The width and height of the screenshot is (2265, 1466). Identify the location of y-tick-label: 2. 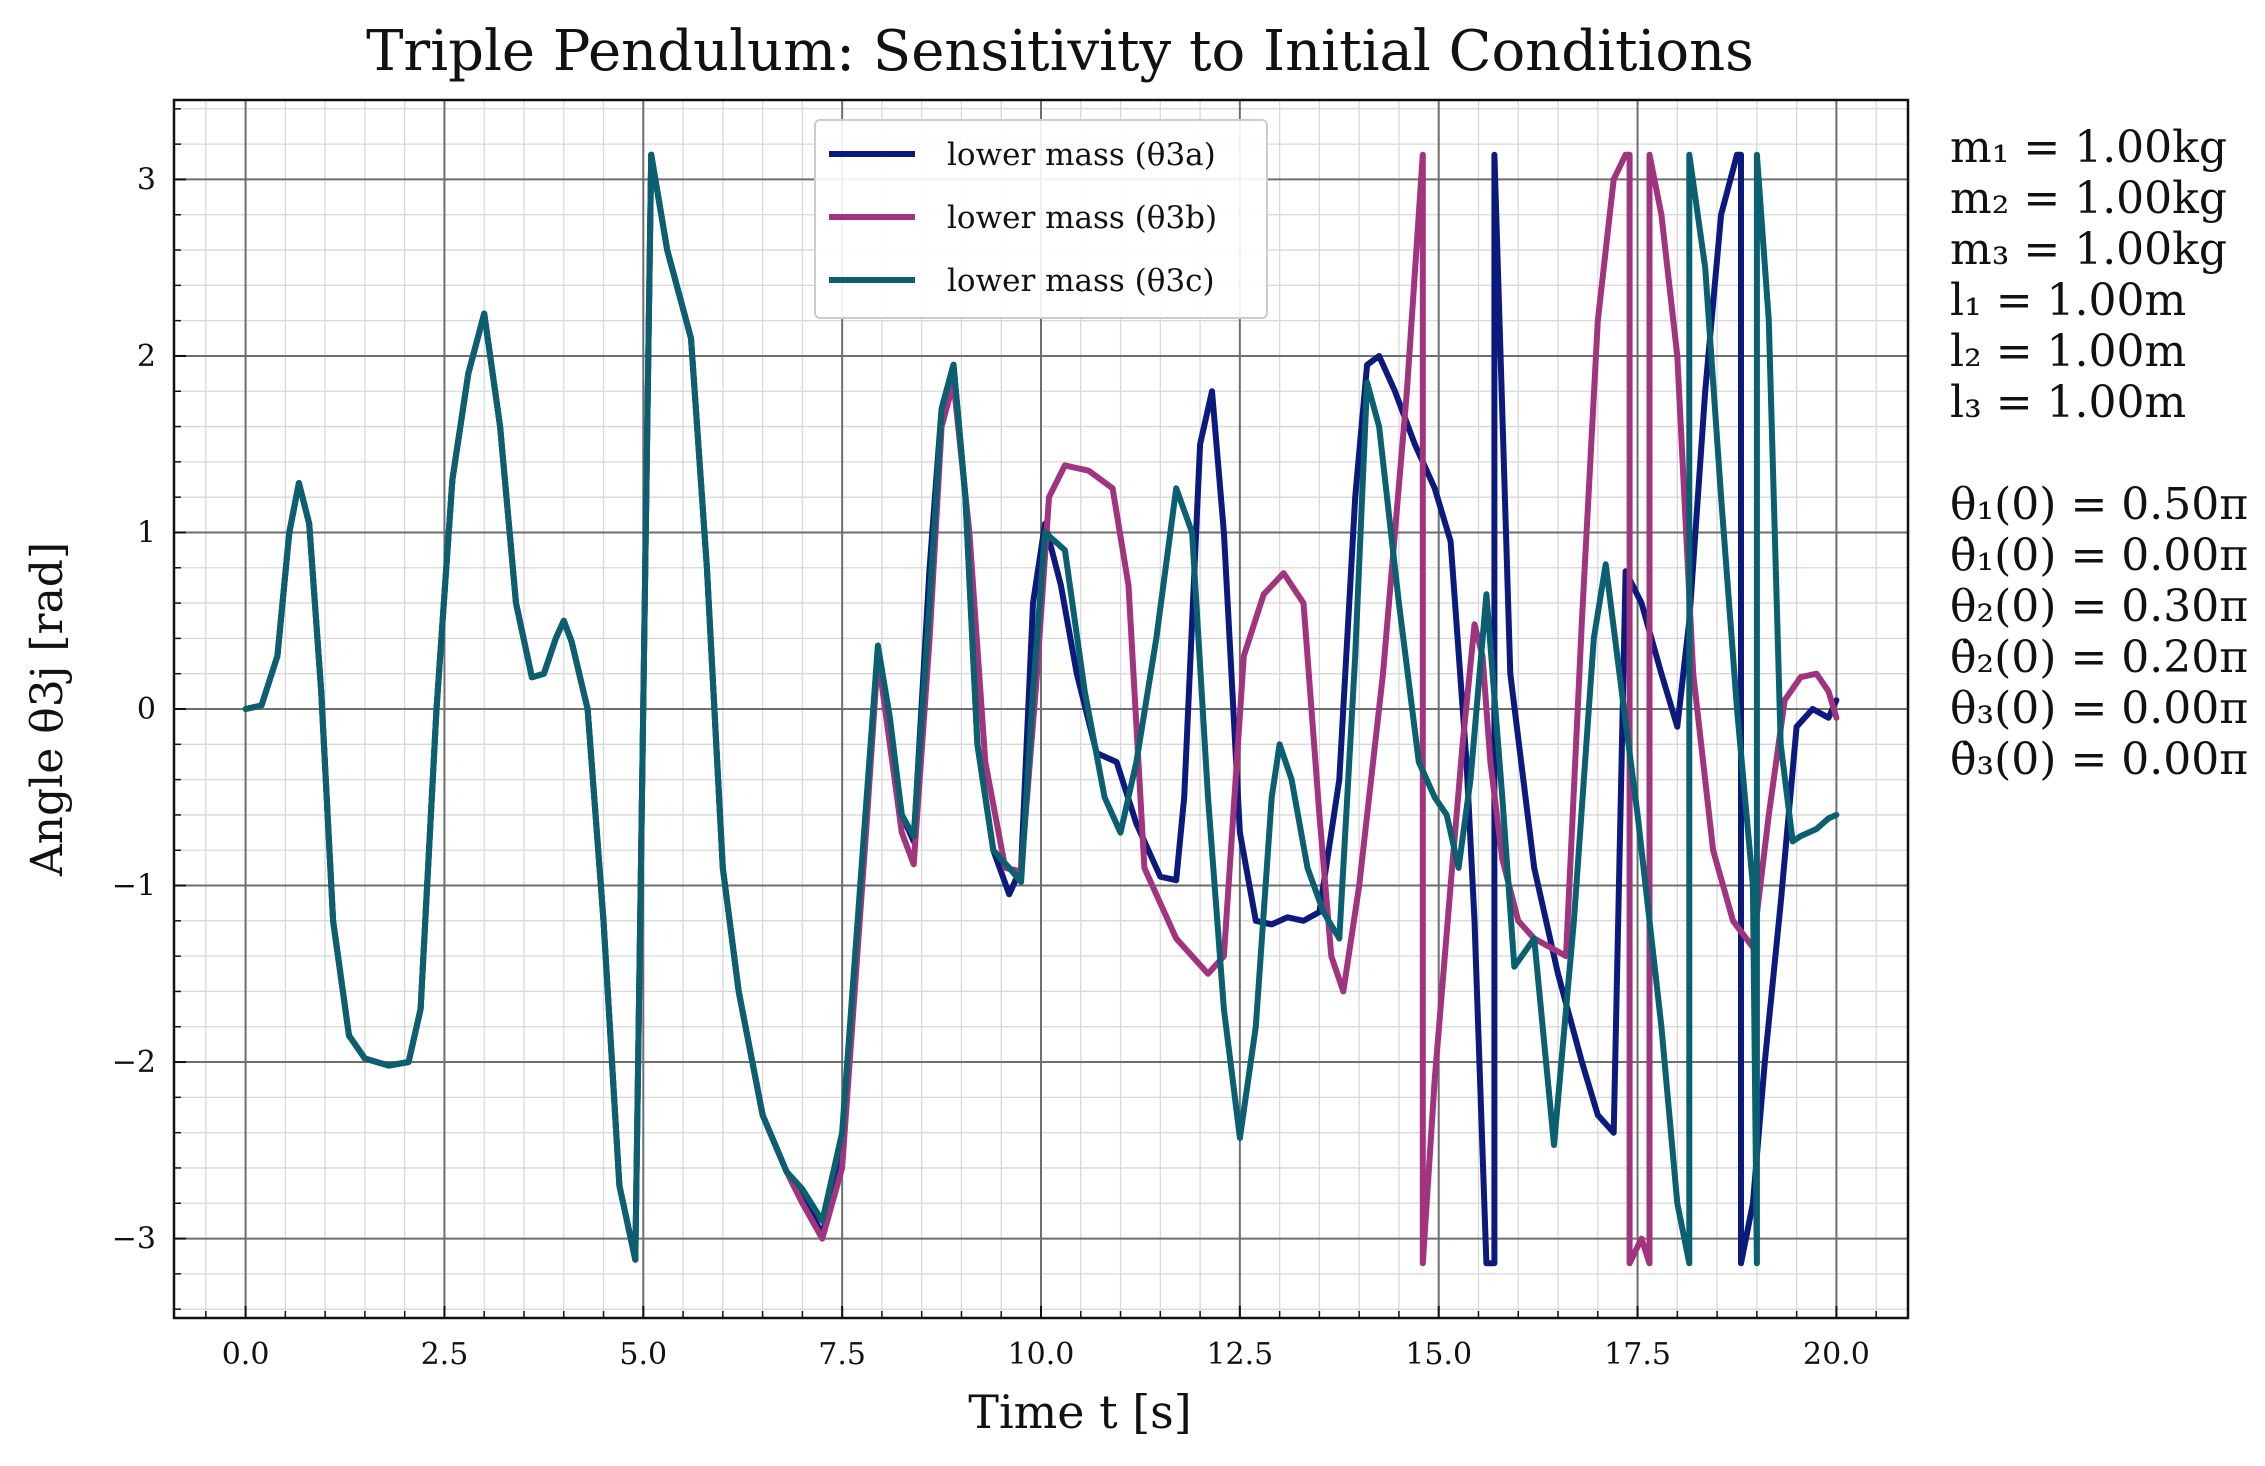
(146, 356).